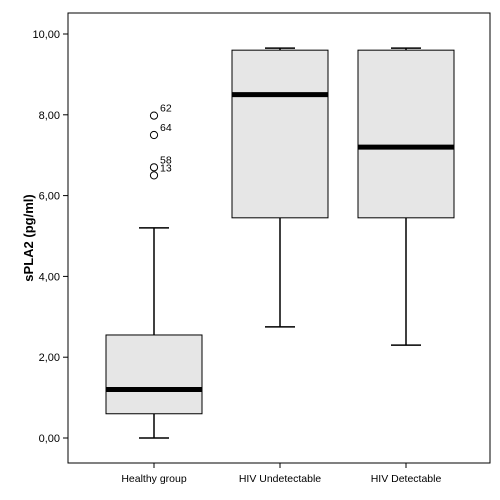  I want to click on x-tick-label: Healthy group, so click(154, 479).